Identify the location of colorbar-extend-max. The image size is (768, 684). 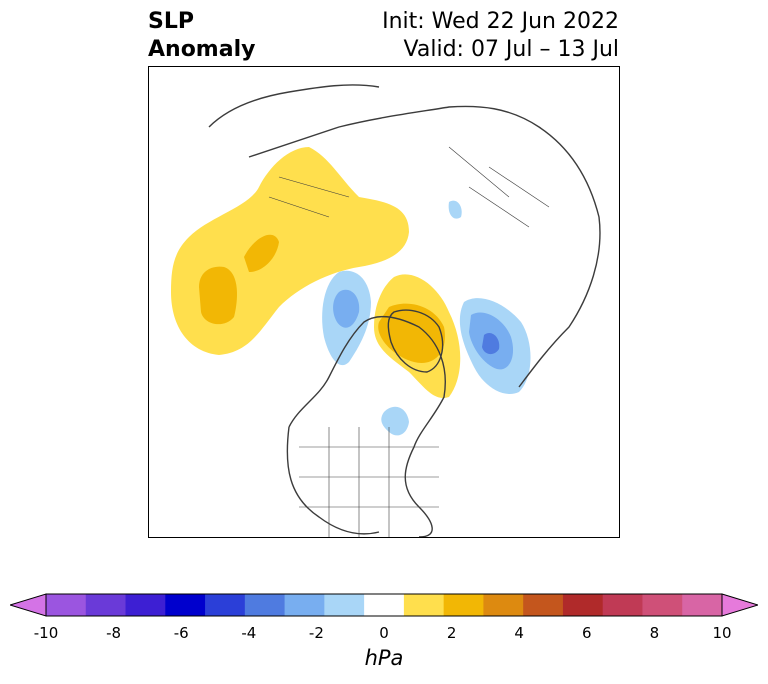
(739, 605).